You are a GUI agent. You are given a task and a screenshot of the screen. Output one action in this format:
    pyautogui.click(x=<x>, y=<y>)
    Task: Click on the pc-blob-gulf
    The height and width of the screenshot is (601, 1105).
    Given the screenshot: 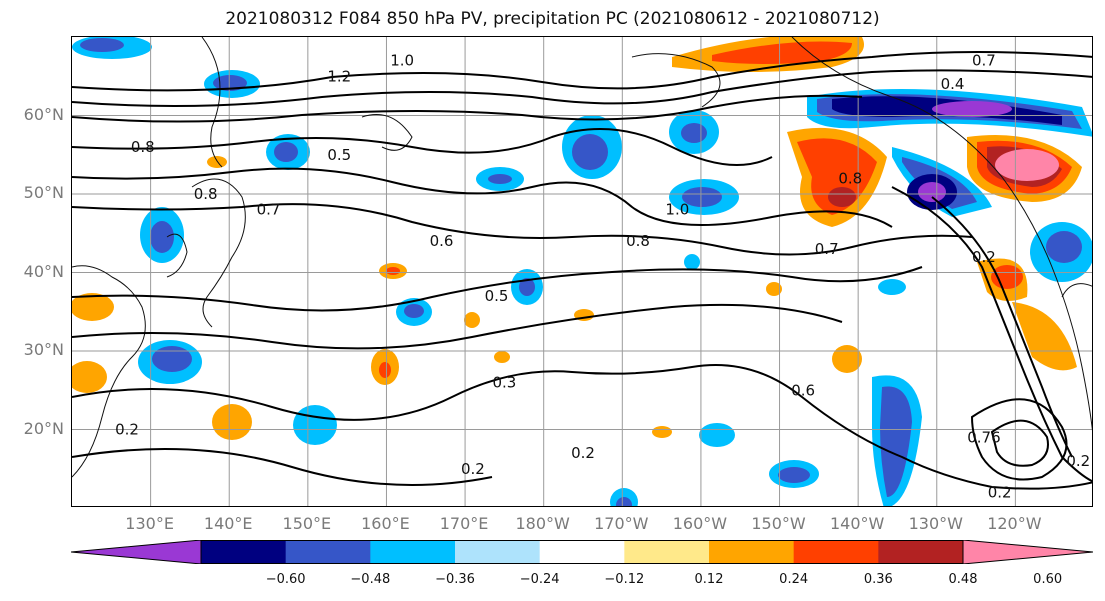 What is the action you would take?
    pyautogui.click(x=704, y=197)
    